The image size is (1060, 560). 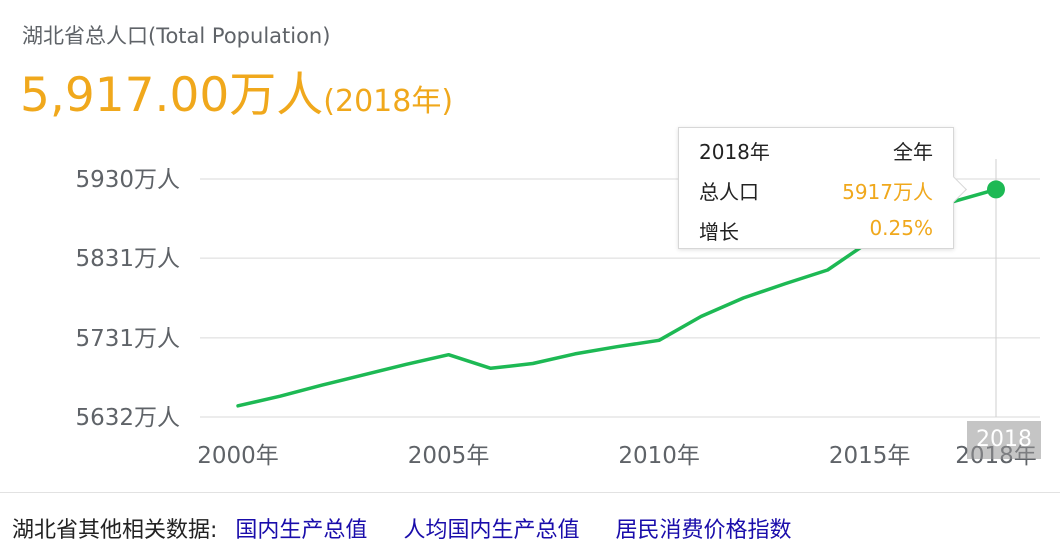 I want to click on link-cpi: 居民消费价格指数, so click(x=703, y=530).